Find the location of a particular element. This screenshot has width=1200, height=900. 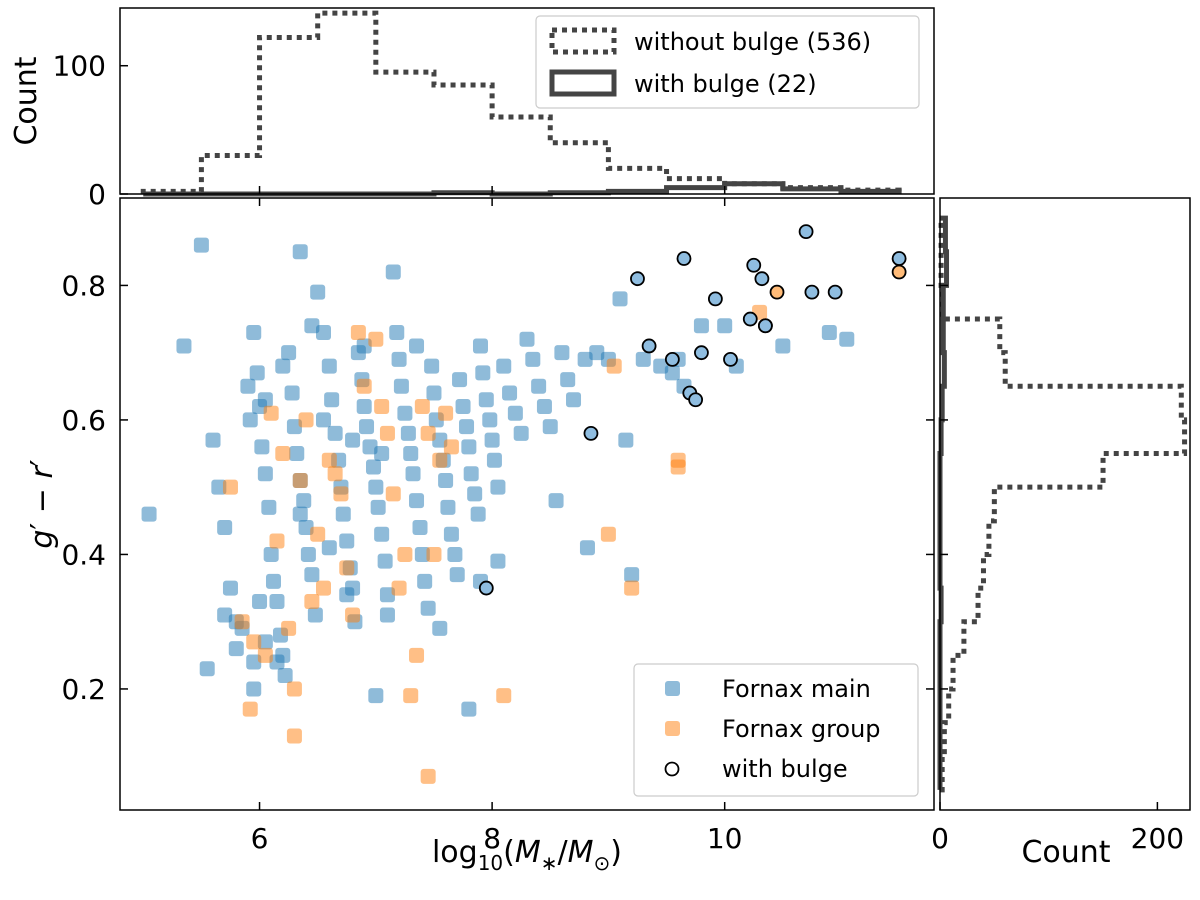

legend-swatch-without-bulge is located at coordinates (583, 41).